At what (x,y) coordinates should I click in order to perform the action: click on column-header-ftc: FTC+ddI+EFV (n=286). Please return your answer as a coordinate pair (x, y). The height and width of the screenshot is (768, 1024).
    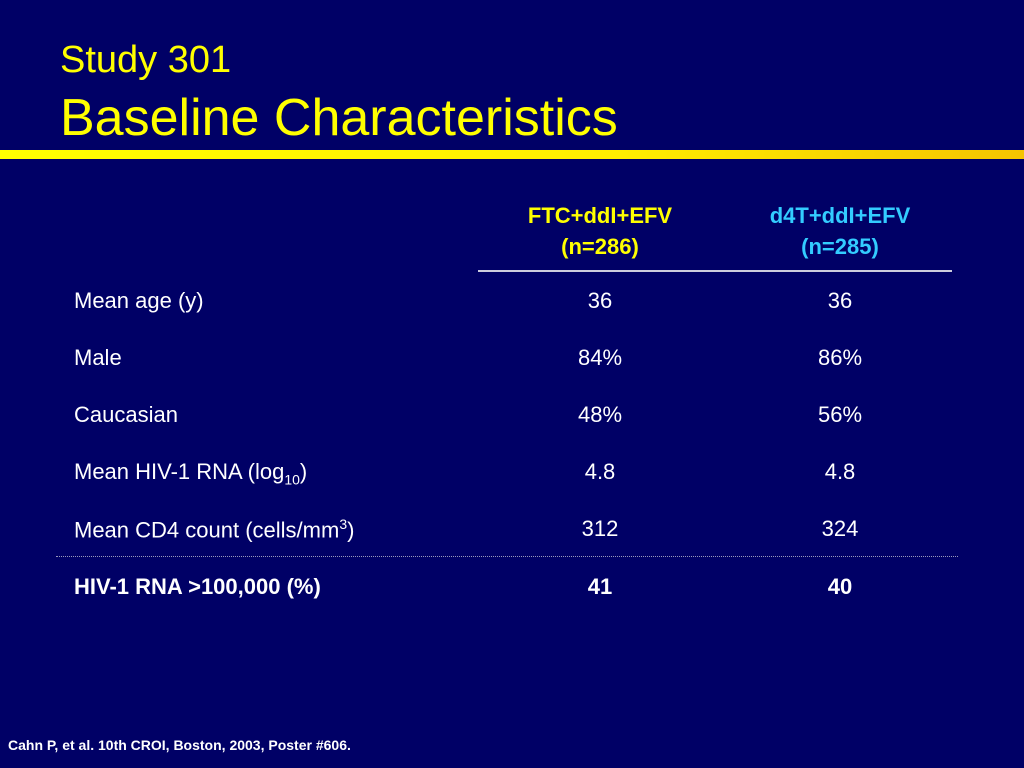
    Looking at the image, I should click on (600, 231).